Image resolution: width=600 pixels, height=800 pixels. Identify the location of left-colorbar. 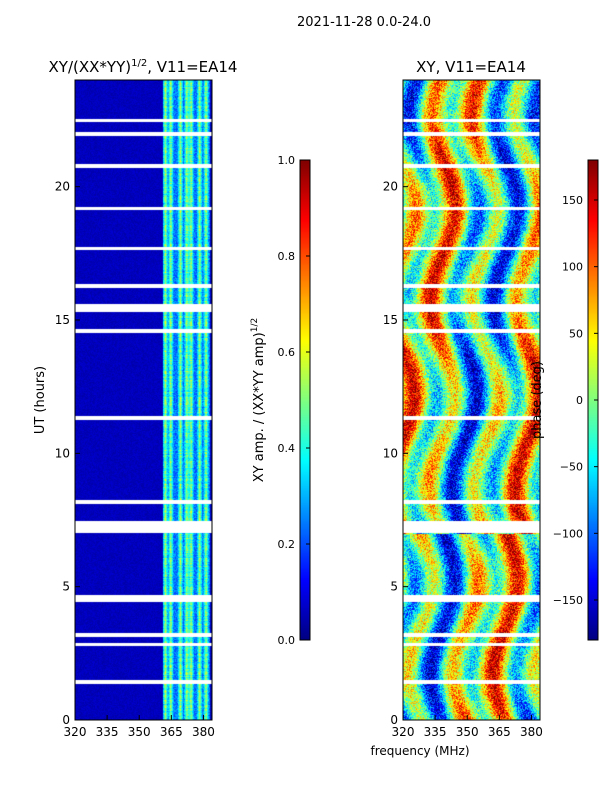
(305, 400).